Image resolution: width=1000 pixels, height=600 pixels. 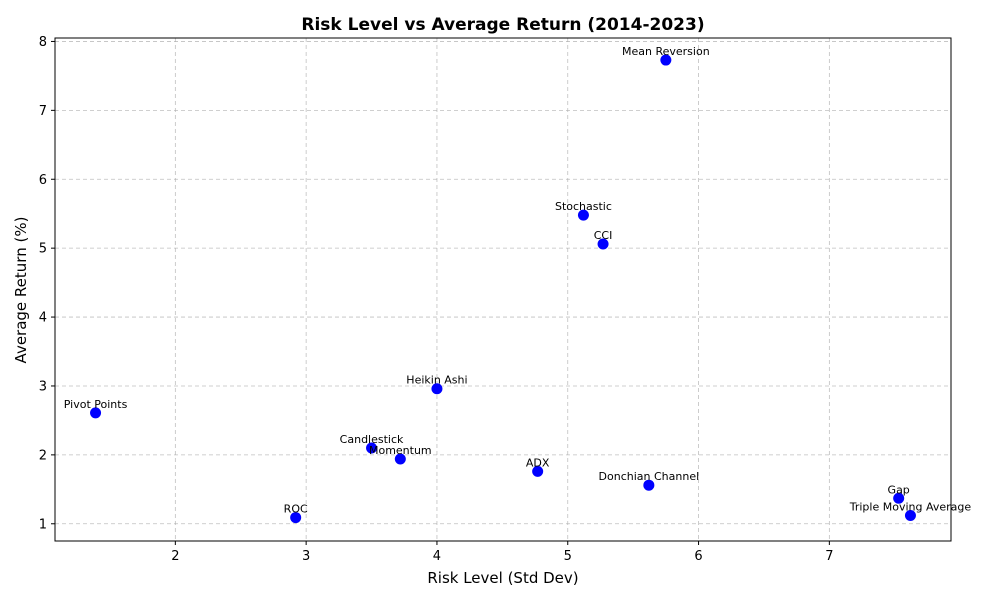 What do you see at coordinates (43, 455) in the screenshot?
I see `y-tick-label: 2` at bounding box center [43, 455].